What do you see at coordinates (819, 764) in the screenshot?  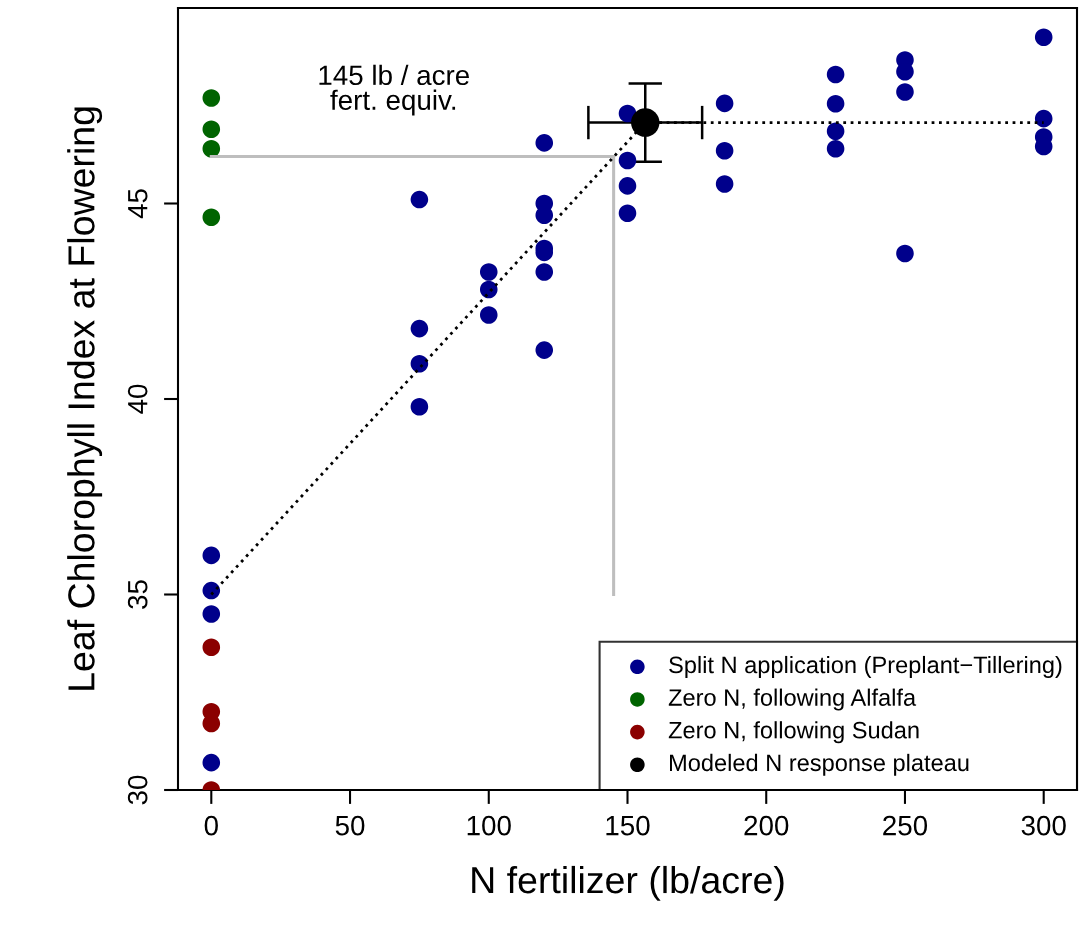 I see `legend-label: Modeled N response plateau` at bounding box center [819, 764].